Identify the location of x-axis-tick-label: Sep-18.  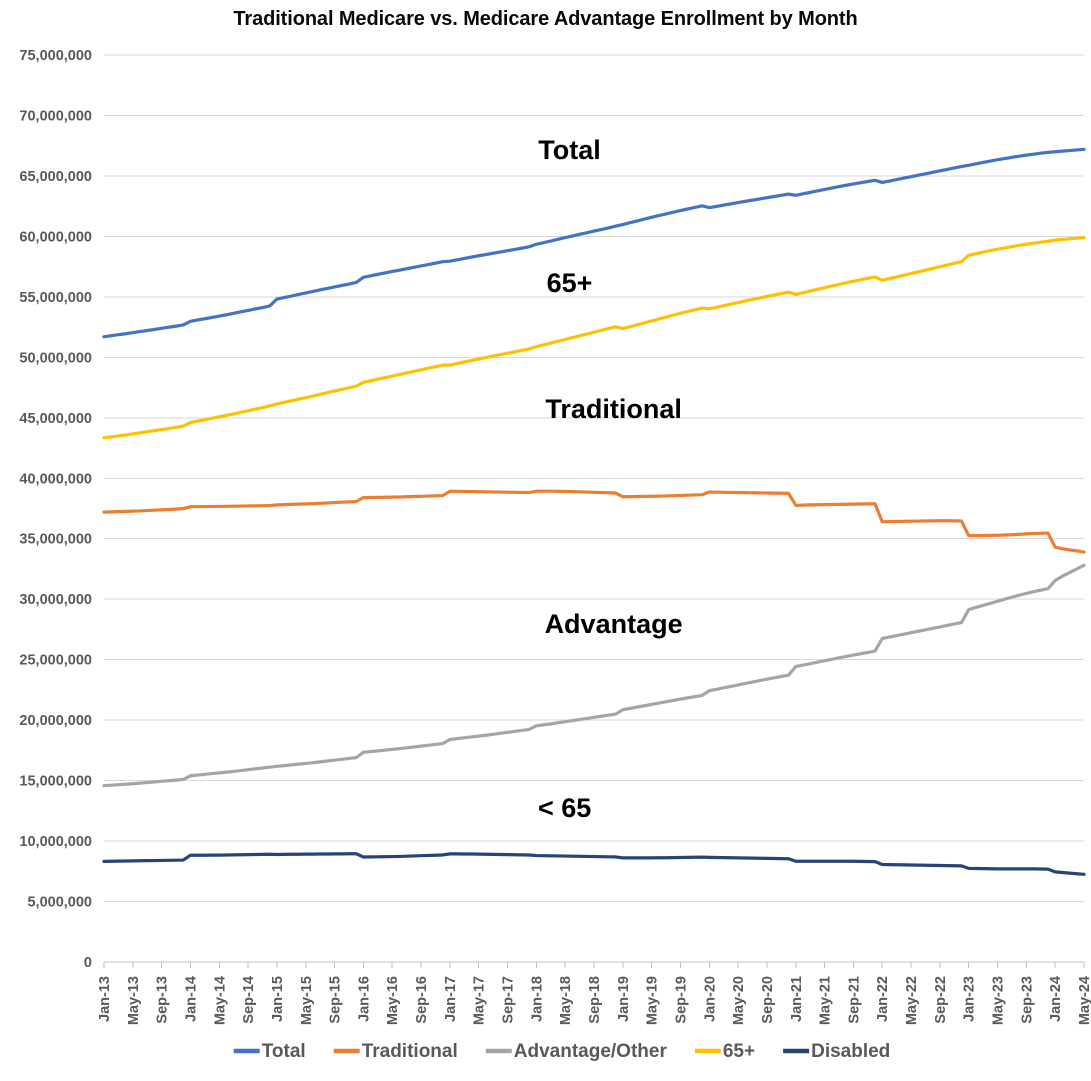
(595, 1000).